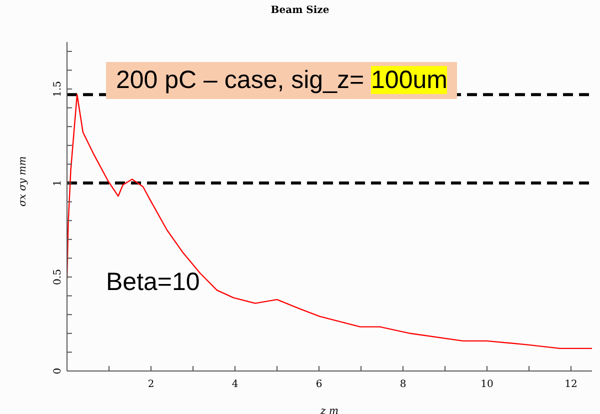 This screenshot has width=600, height=414. I want to click on y-tick-label: 1, so click(58, 183).